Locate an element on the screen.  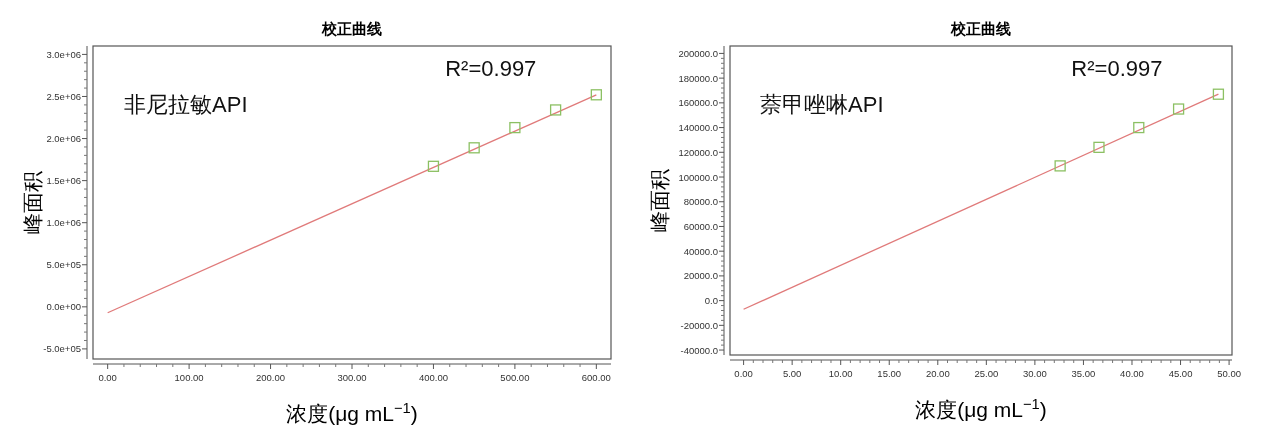
y-tick-label: 180000.0 is located at coordinates (698, 78).